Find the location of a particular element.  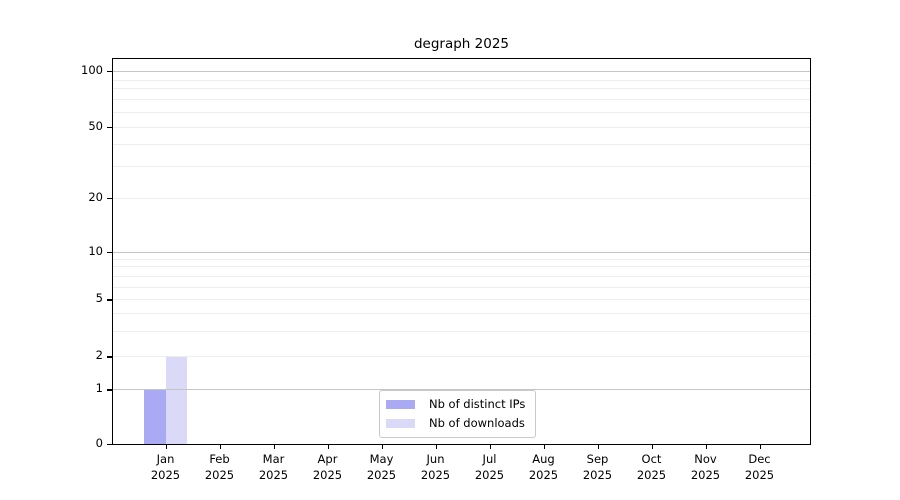

x-tick-mark-nov is located at coordinates (706, 446).